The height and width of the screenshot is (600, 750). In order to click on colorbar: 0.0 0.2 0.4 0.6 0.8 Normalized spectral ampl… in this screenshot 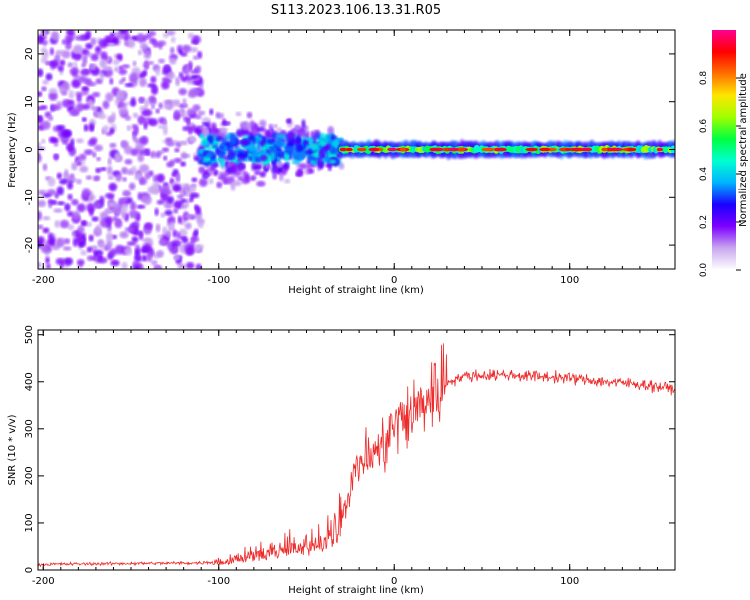, I will do `click(724, 153)`.